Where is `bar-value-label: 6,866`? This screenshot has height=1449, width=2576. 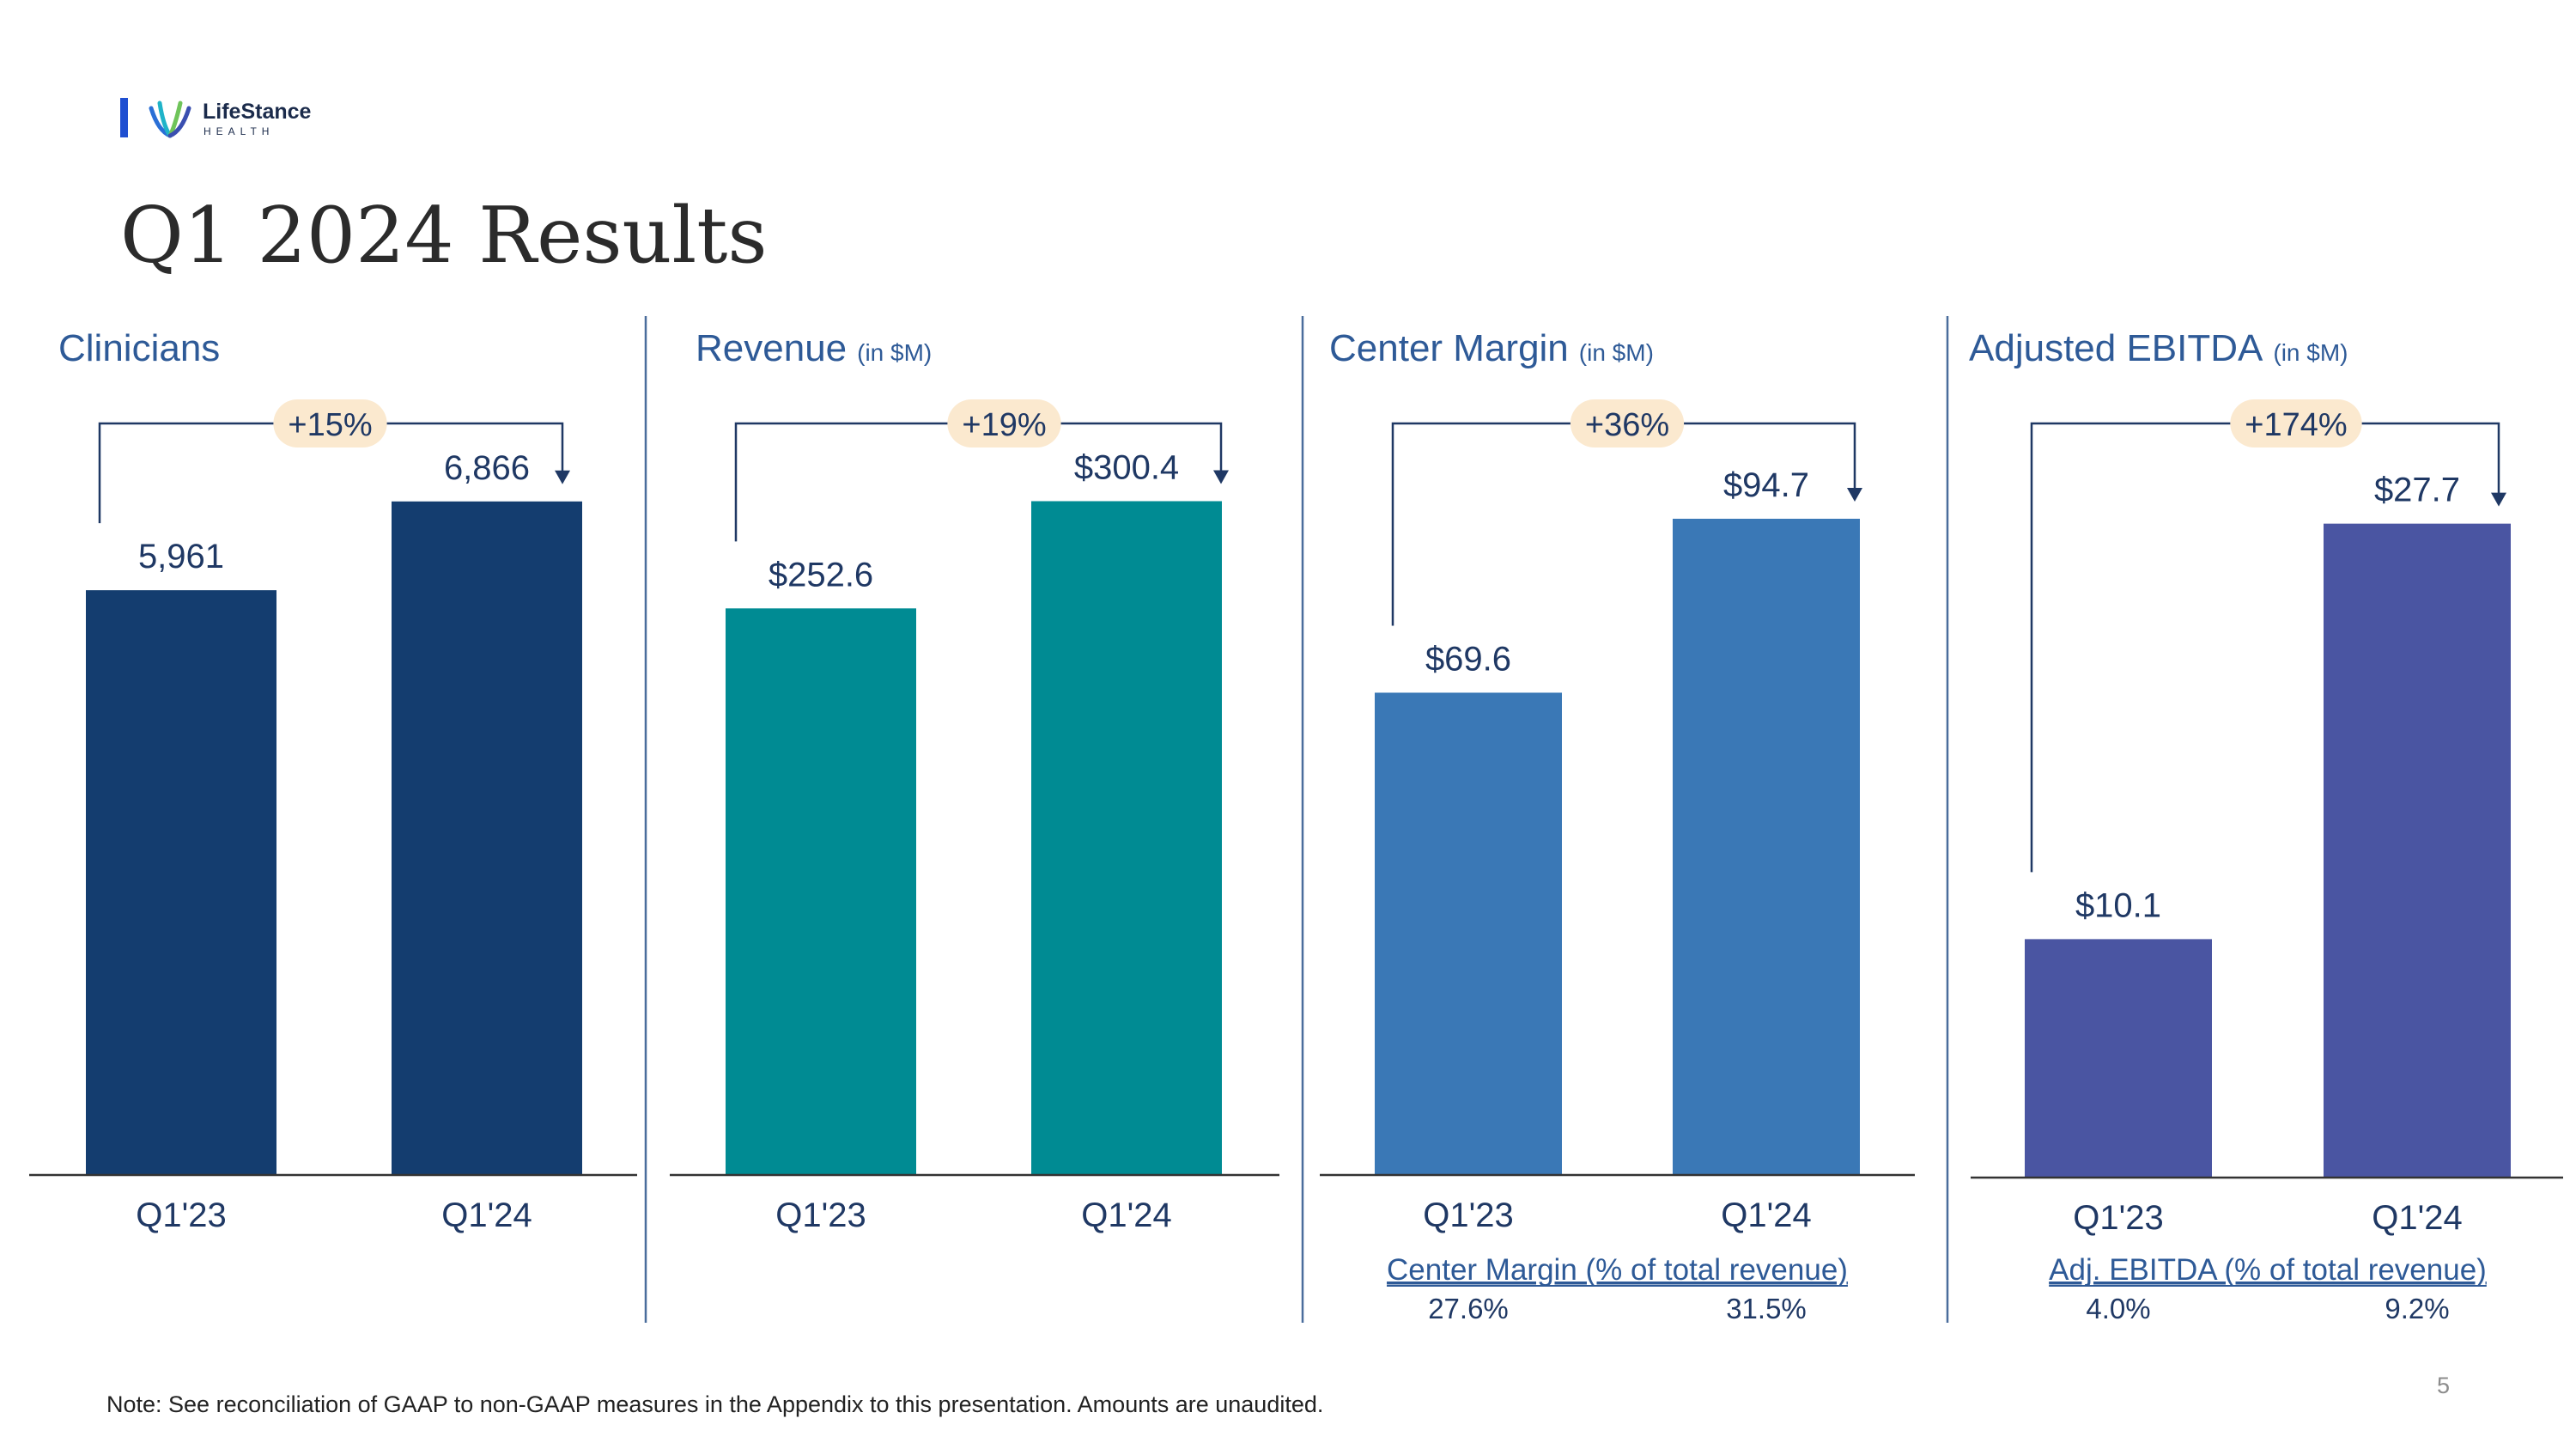
bar-value-label: 6,866 is located at coordinates (487, 468).